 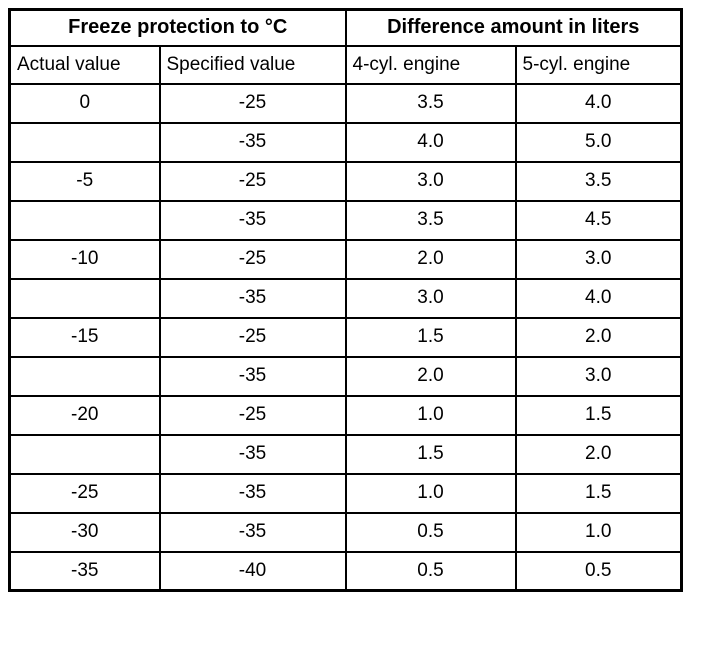 I want to click on table-cell: -15, so click(x=84, y=337).